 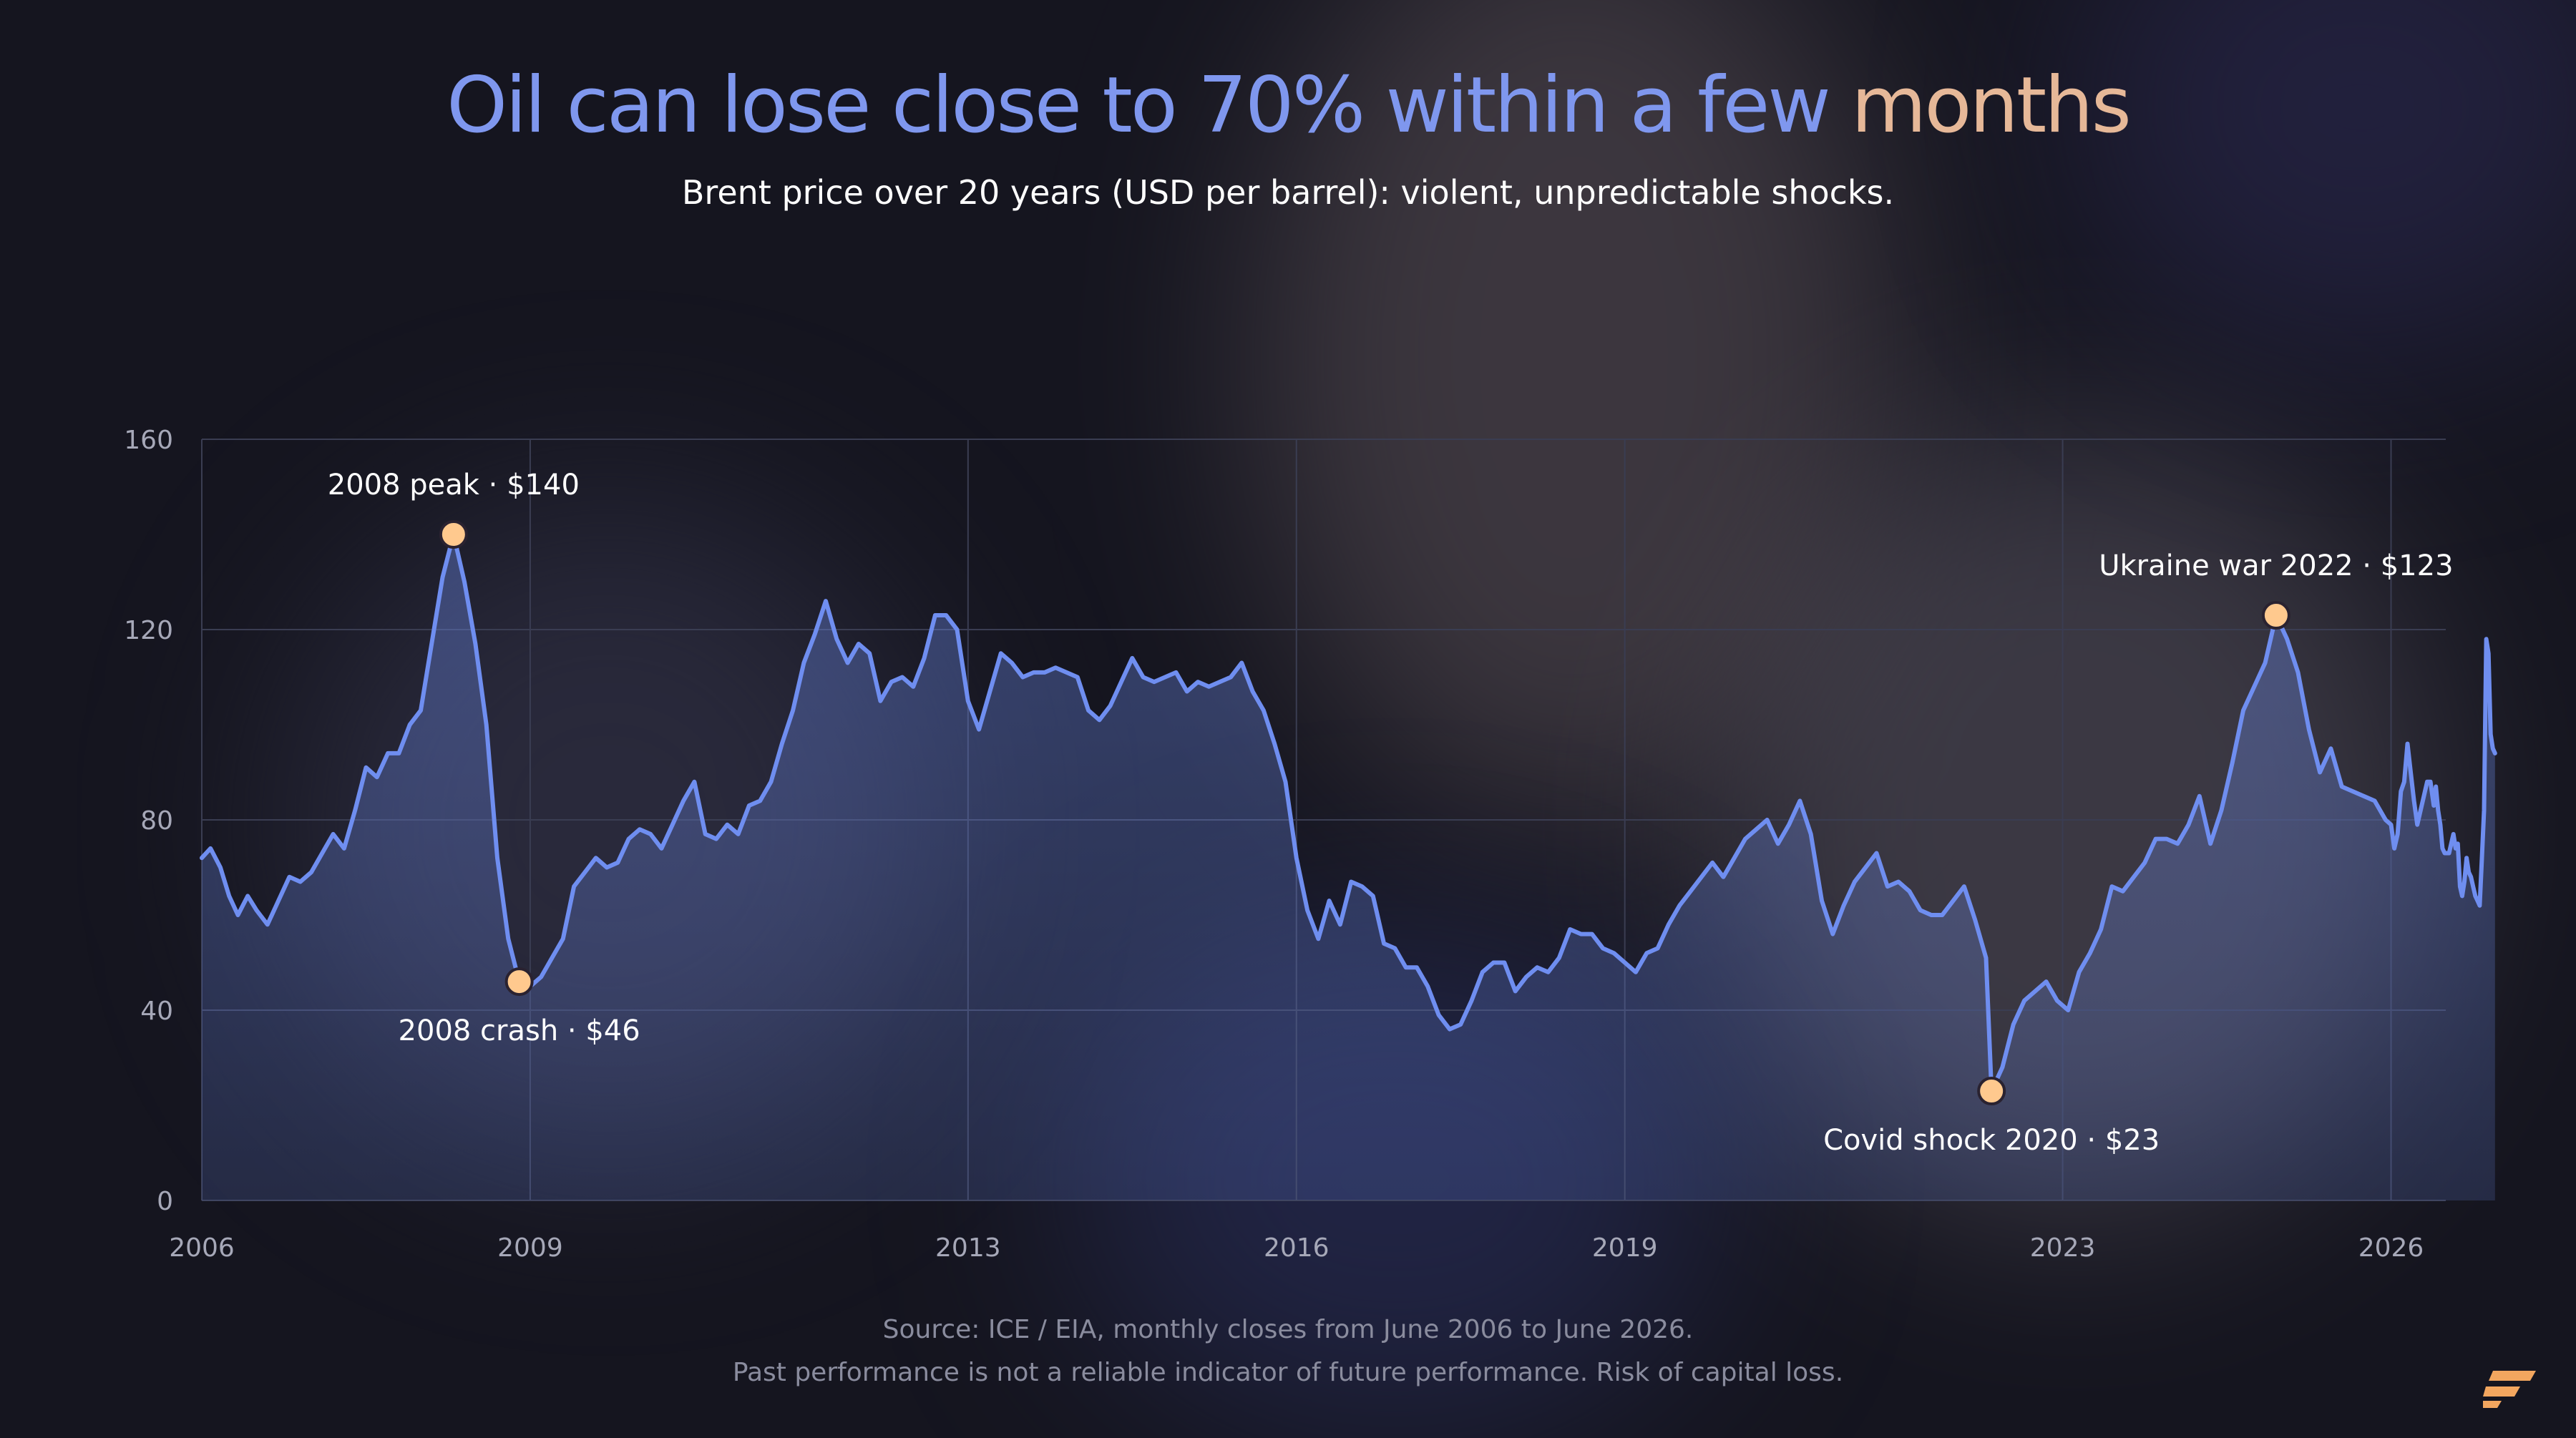 What do you see at coordinates (148, 441) in the screenshot?
I see `y-tick-label: 160` at bounding box center [148, 441].